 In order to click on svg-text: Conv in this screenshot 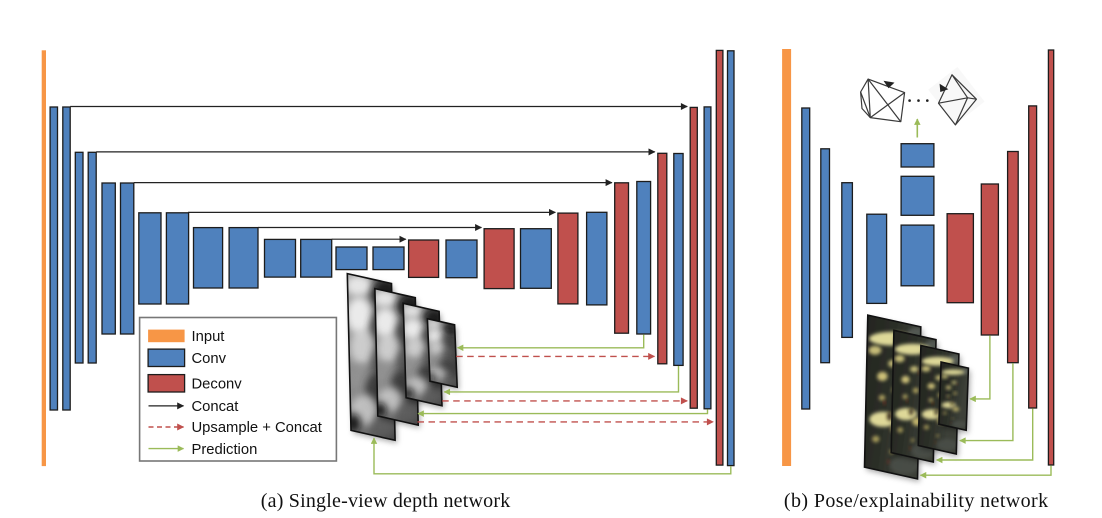, I will do `click(209, 359)`.